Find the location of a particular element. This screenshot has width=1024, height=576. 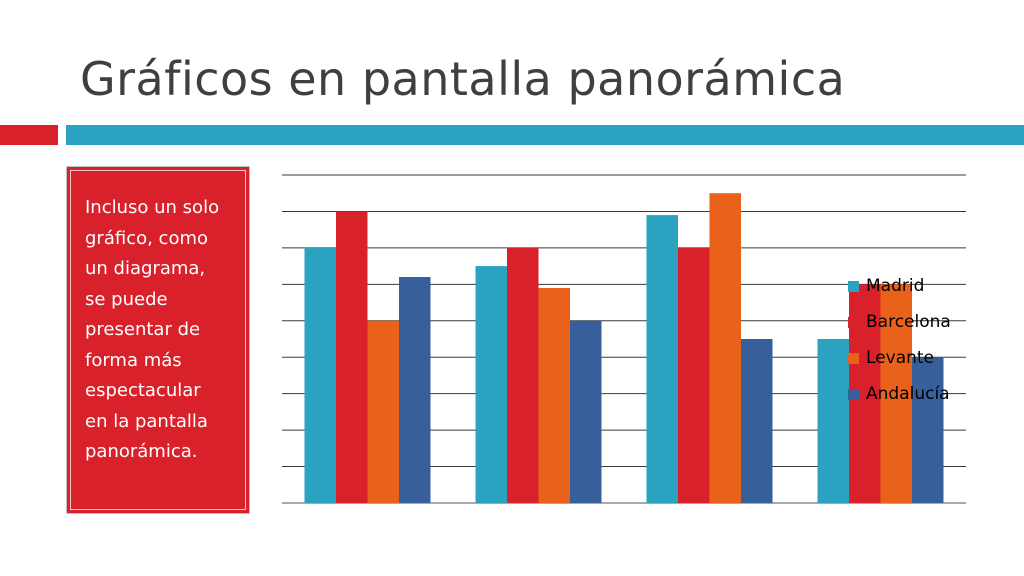

title-rule-red is located at coordinates (29, 135).